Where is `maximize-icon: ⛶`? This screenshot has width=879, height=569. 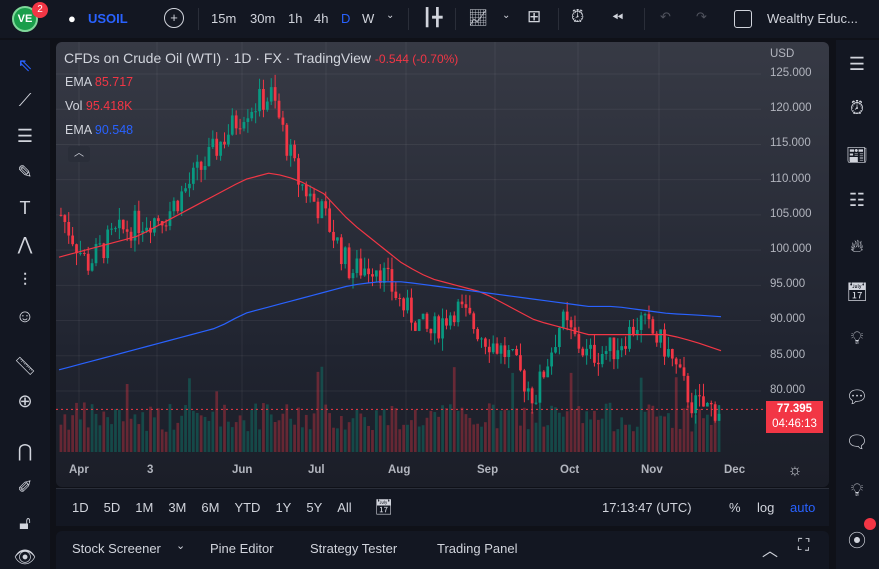
maximize-icon: ⛶ is located at coordinates (804, 545).